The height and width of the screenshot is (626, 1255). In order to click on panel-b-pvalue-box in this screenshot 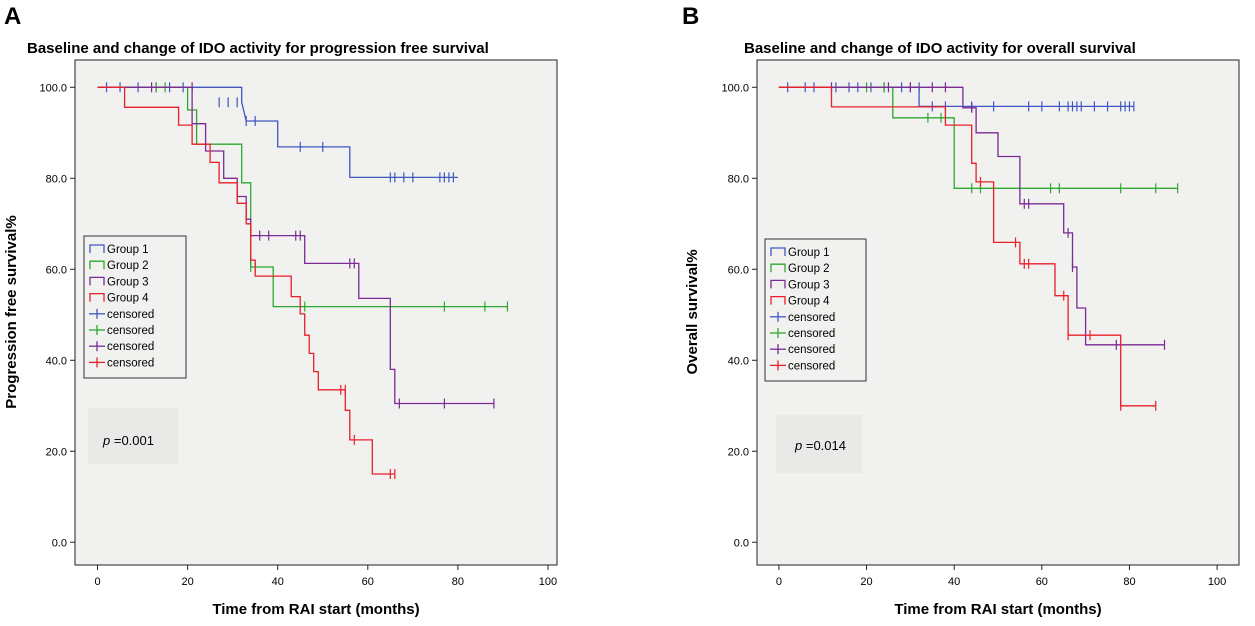, I will do `click(819, 444)`.